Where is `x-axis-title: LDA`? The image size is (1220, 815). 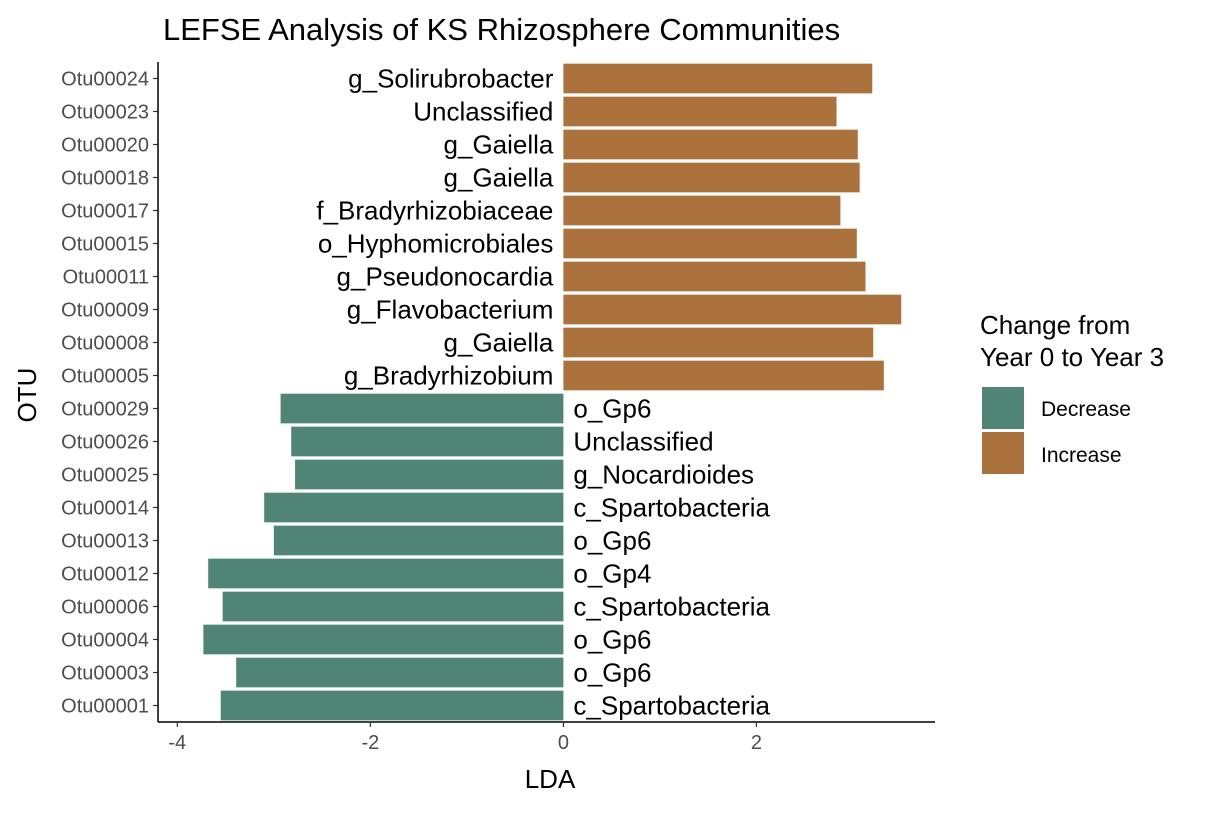 x-axis-title: LDA is located at coordinates (550, 779).